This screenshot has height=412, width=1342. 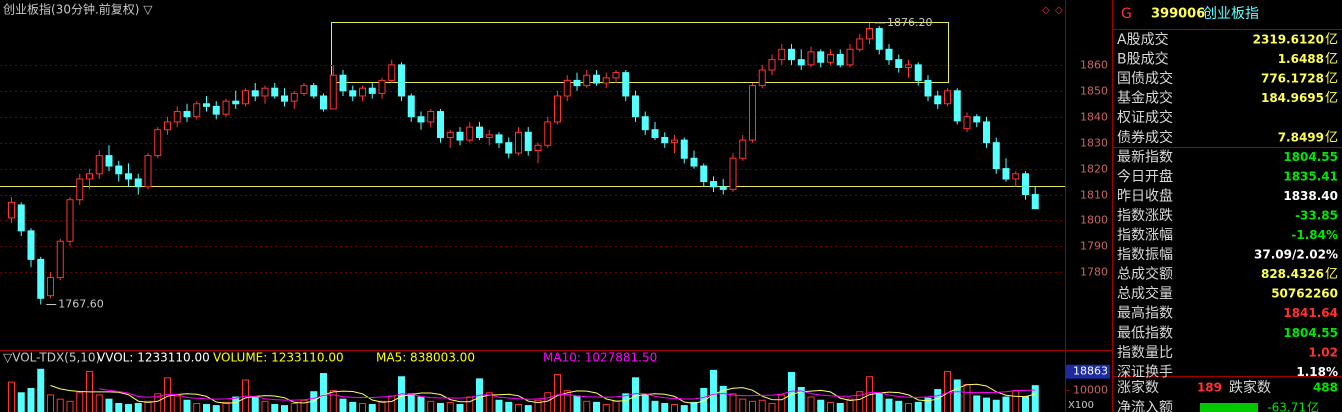 What do you see at coordinates (78, 9) in the screenshot?
I see `chart-title: 创业板指(30分钟.前复权) ▽` at bounding box center [78, 9].